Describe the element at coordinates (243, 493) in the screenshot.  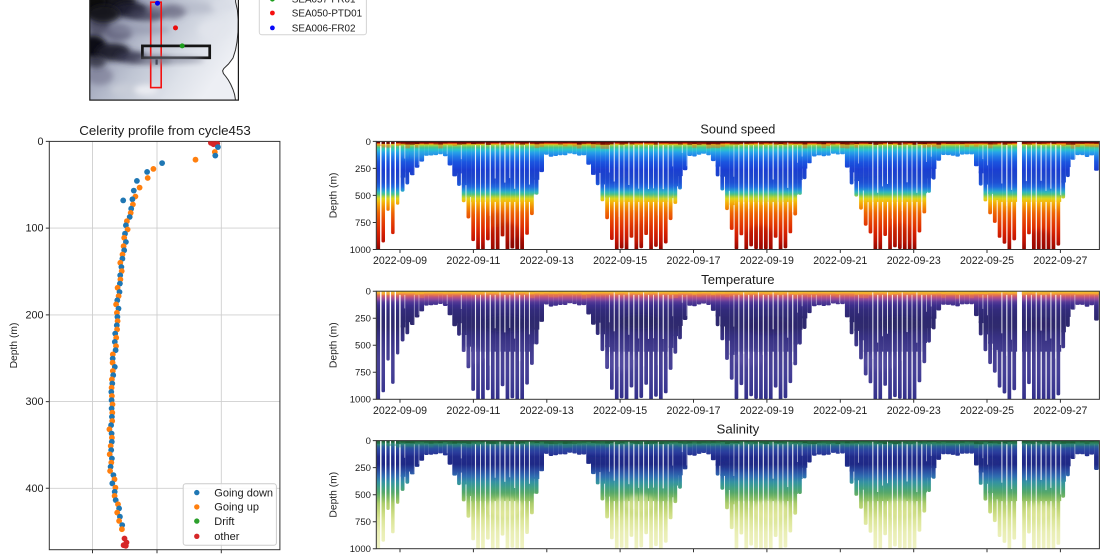
I see `svg-text: Going down` at that location.